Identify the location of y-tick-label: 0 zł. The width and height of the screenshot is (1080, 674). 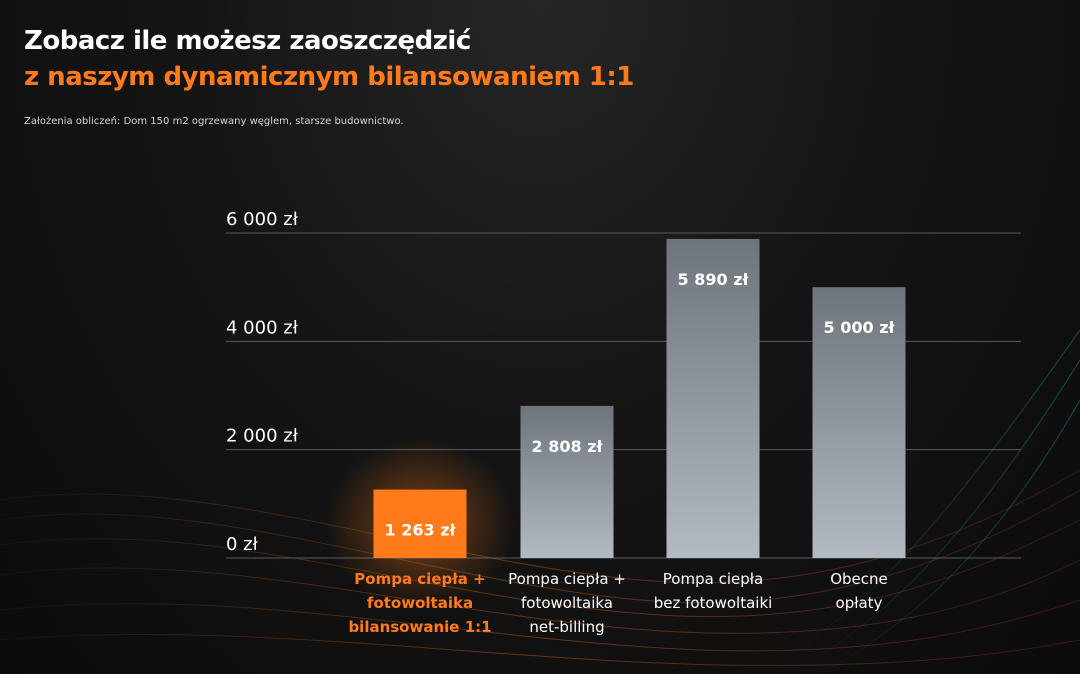
(242, 544).